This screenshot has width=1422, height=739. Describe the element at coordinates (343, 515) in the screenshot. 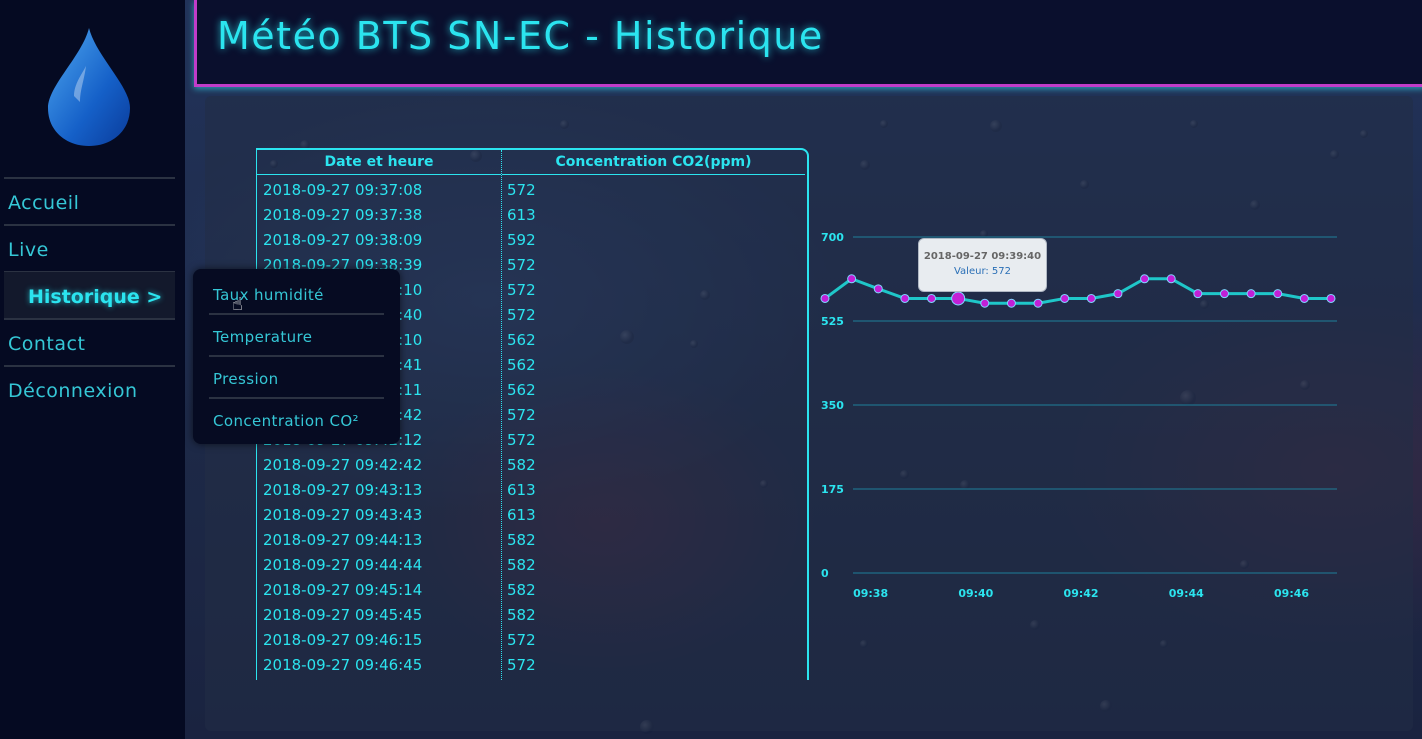

I see `table-cell-date: 2018-09-27 09:43:43` at that location.